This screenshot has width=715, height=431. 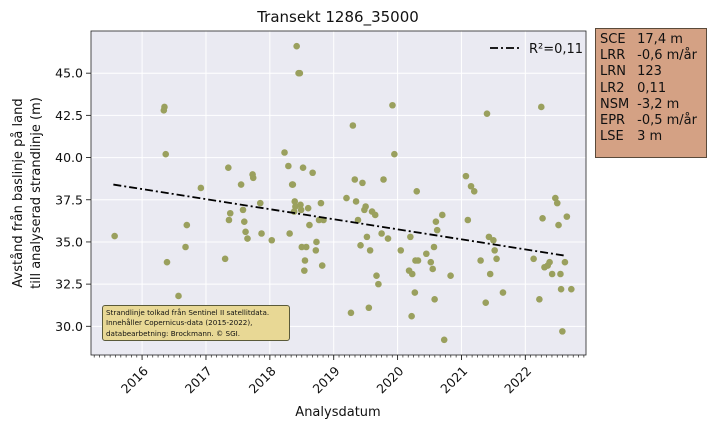 I want to click on y-axis-label-line2: till analyserad strandlinje (m), so click(x=36, y=193).